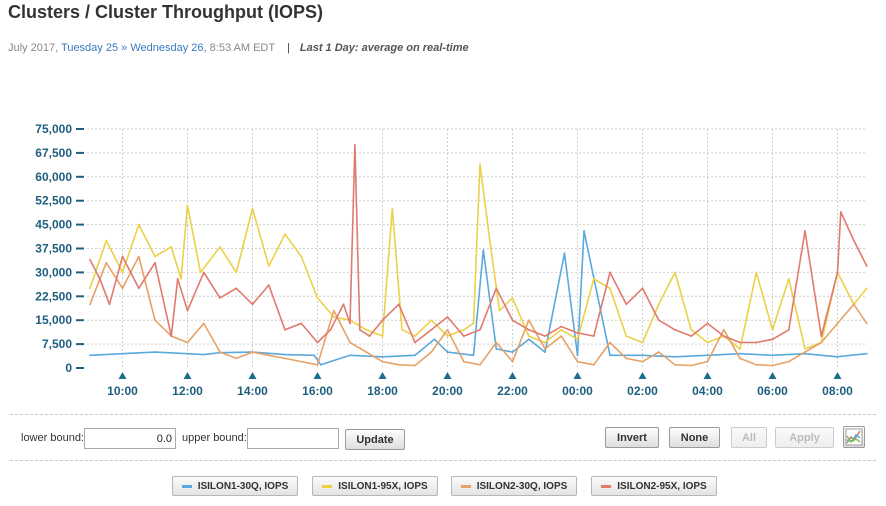  What do you see at coordinates (749, 437) in the screenshot?
I see `all-button: All` at bounding box center [749, 437].